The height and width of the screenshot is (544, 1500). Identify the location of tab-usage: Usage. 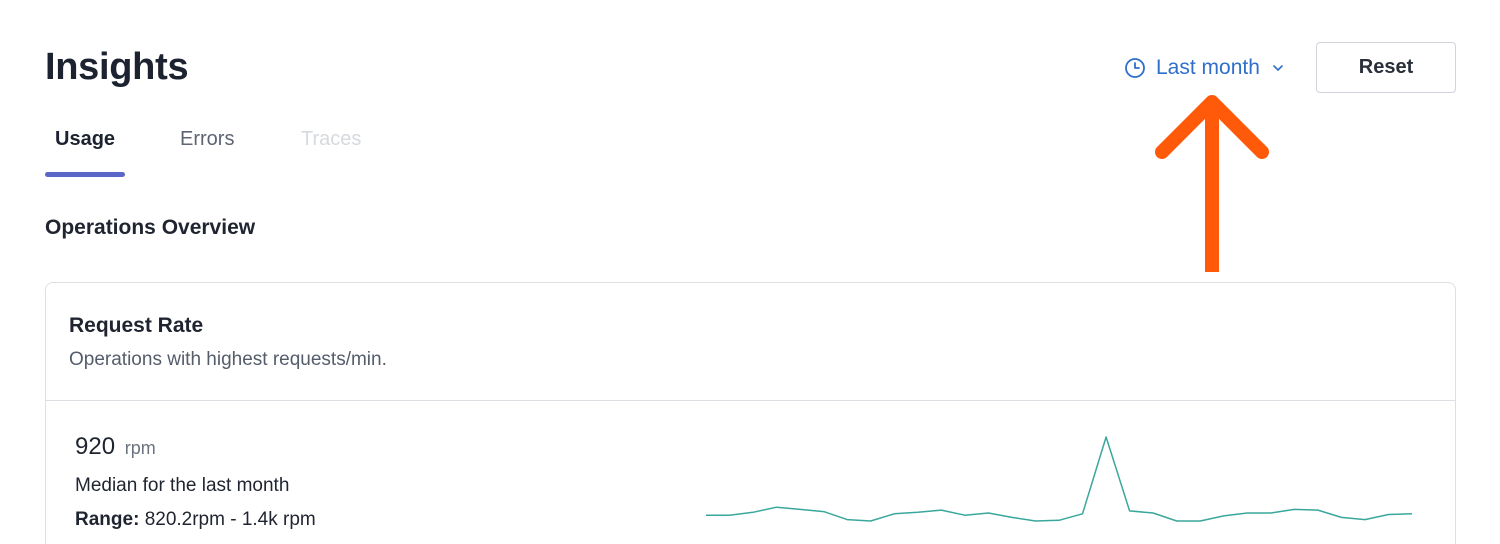
(85, 139).